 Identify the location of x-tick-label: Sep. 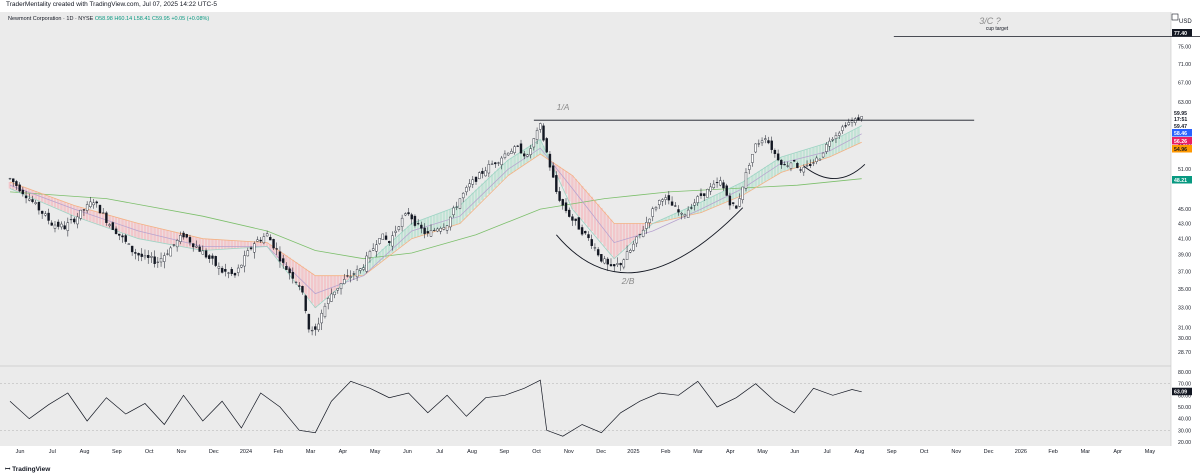
(892, 452).